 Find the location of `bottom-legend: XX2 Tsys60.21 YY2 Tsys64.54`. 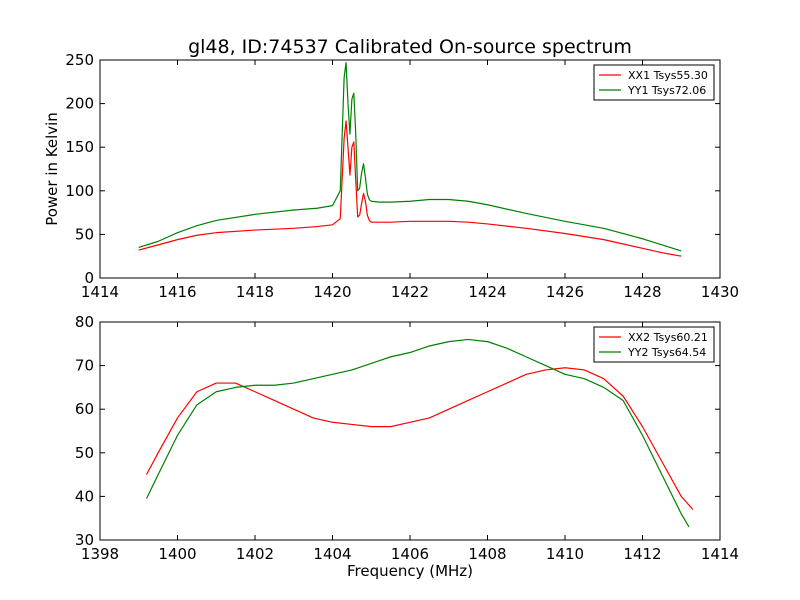

bottom-legend: XX2 Tsys60.21 YY2 Tsys64.54 is located at coordinates (654, 344).